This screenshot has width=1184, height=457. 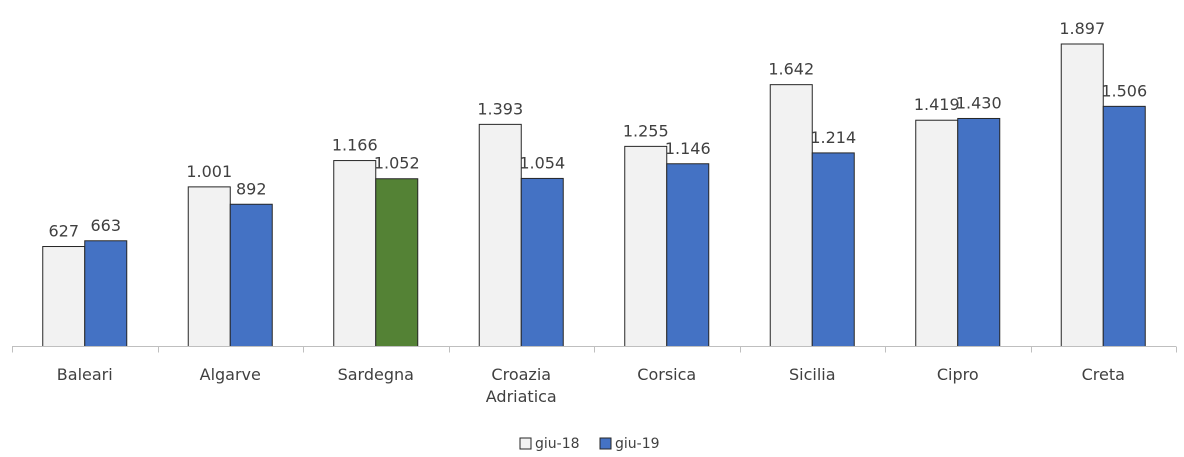 I want to click on category-label: Algarve, so click(x=230, y=374).